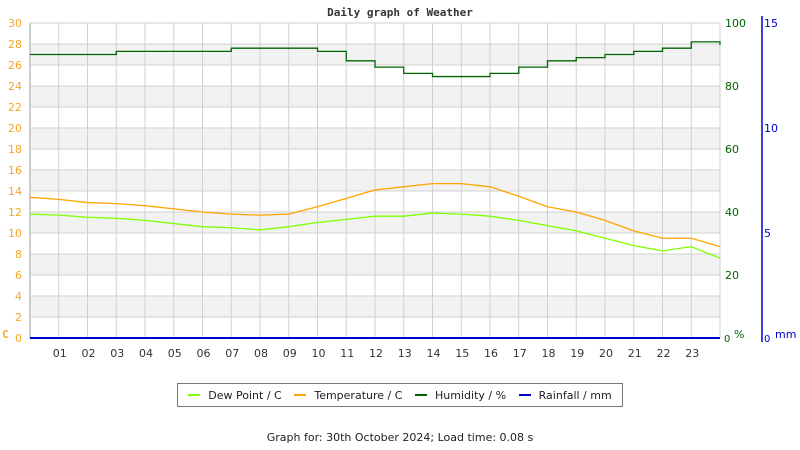 This screenshot has width=800, height=450. Describe the element at coordinates (577, 353) in the screenshot. I see `x-axis-tick: 19` at that location.